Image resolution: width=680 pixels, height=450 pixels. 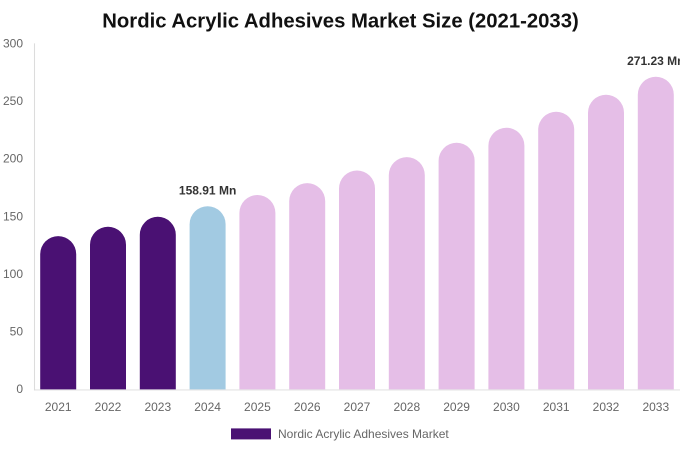 I want to click on svg-text: 150, so click(x=13, y=216).